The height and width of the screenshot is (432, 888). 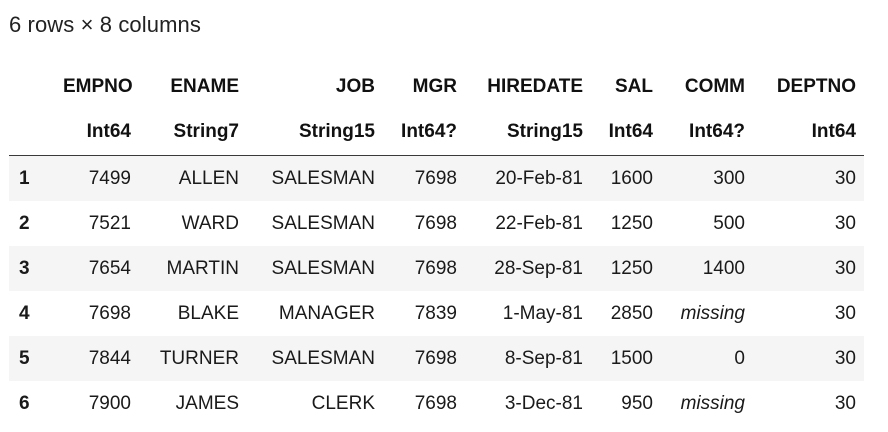 I want to click on table-row: 1 7499 ALLEN SALESMAN 7698 20-Feb-81 1600 300 30, so click(x=436, y=178).